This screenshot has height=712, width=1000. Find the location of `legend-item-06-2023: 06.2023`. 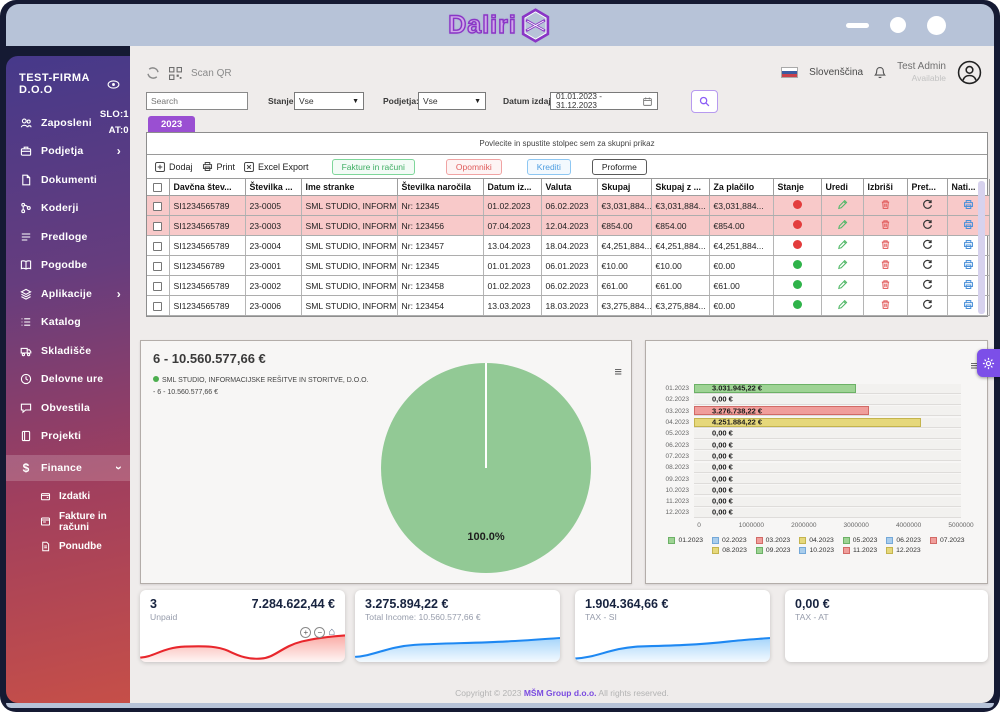

legend-item-06-2023: 06.2023 is located at coordinates (903, 540).